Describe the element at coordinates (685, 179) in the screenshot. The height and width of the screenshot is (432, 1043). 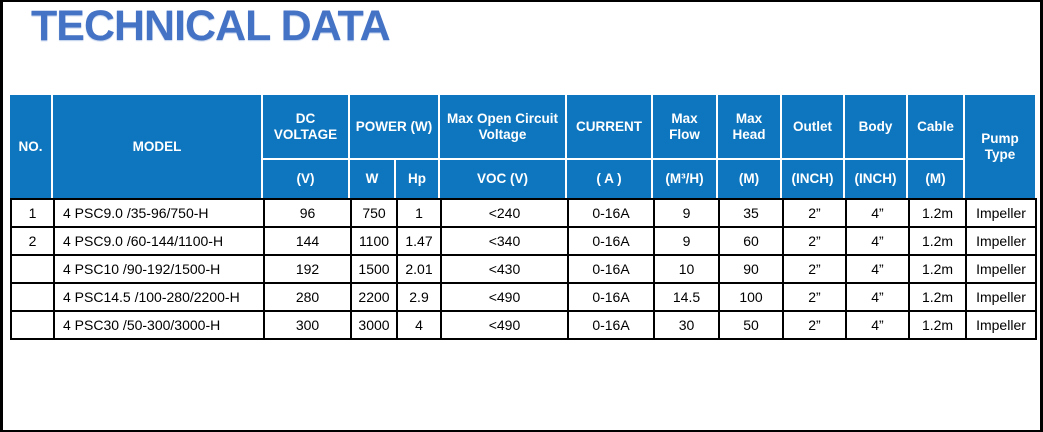
I see `header-unit-m3h: (M³/H)` at that location.